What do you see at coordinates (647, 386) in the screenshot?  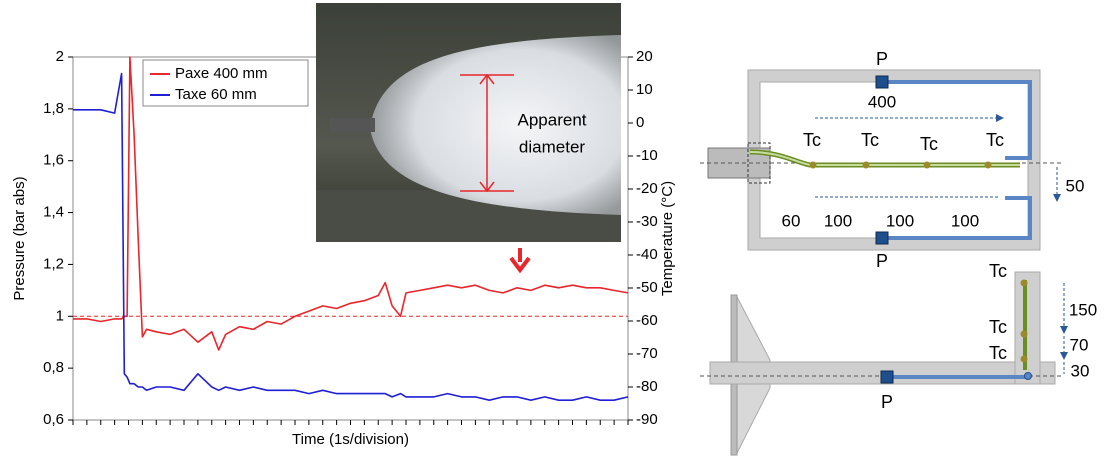 I see `y2-tick-label: -80` at bounding box center [647, 386].